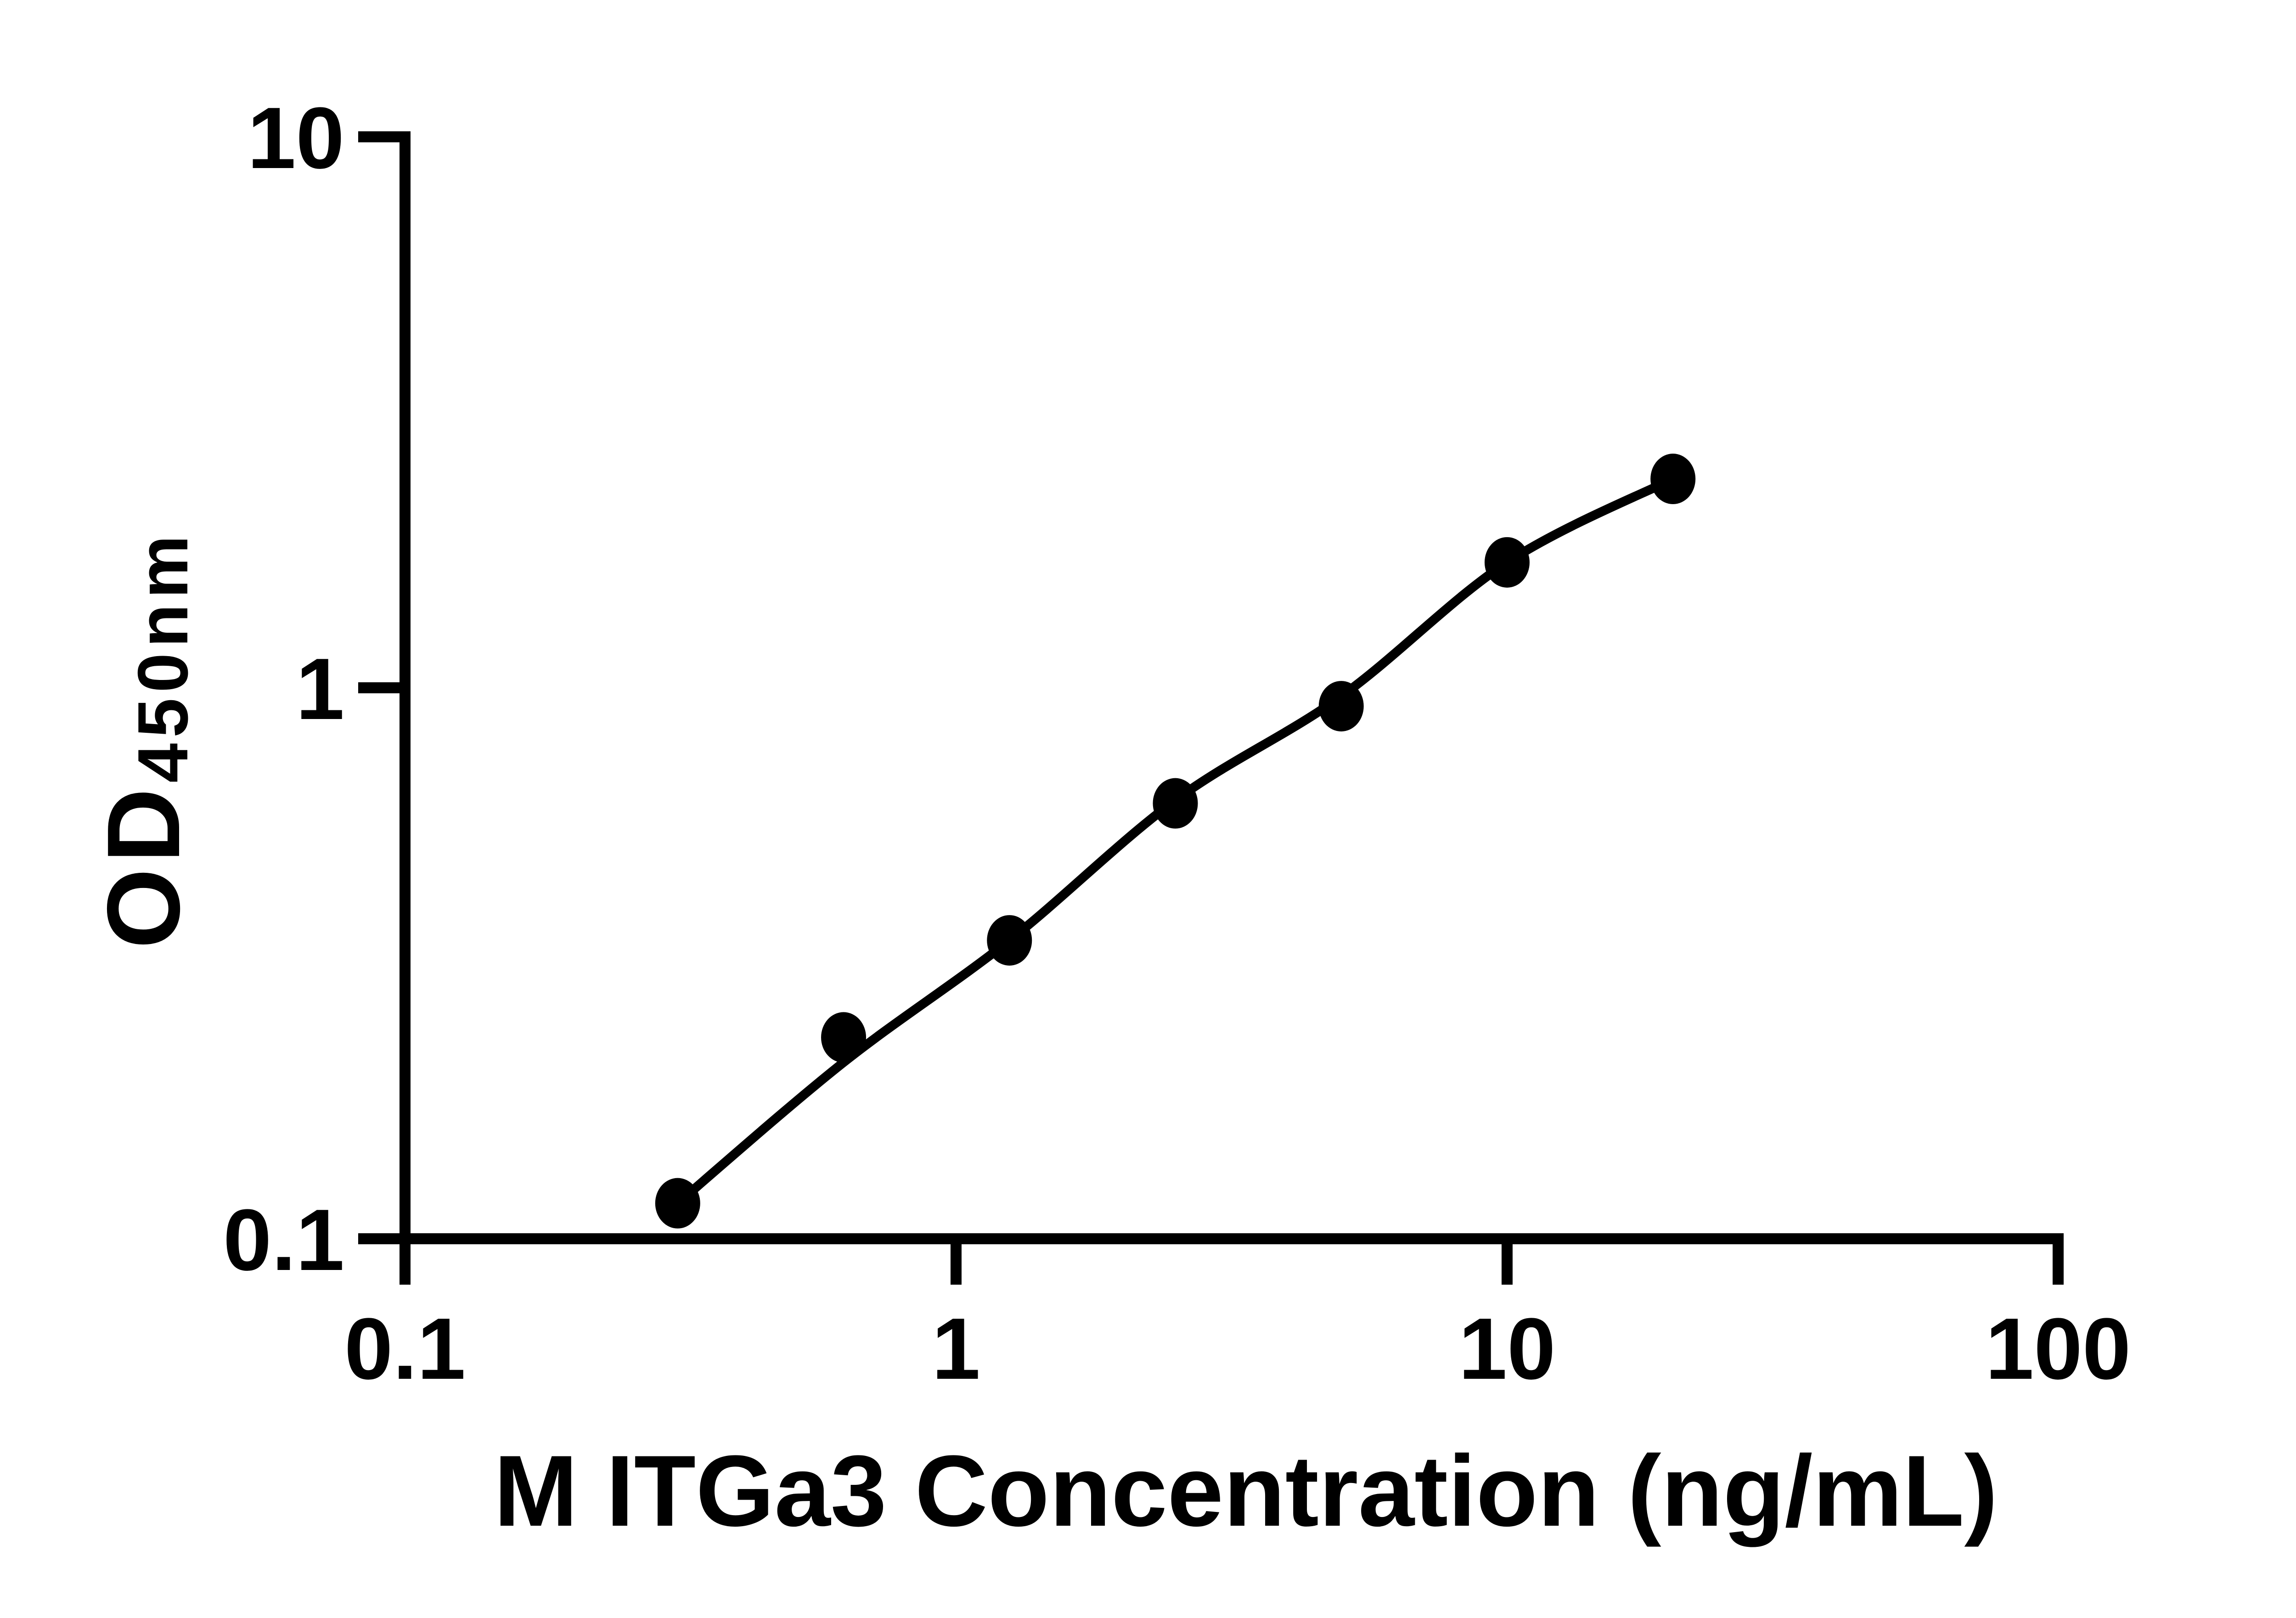 The height and width of the screenshot is (1618, 2296). What do you see at coordinates (1506, 1349) in the screenshot?
I see `x-tick-label: 10` at bounding box center [1506, 1349].